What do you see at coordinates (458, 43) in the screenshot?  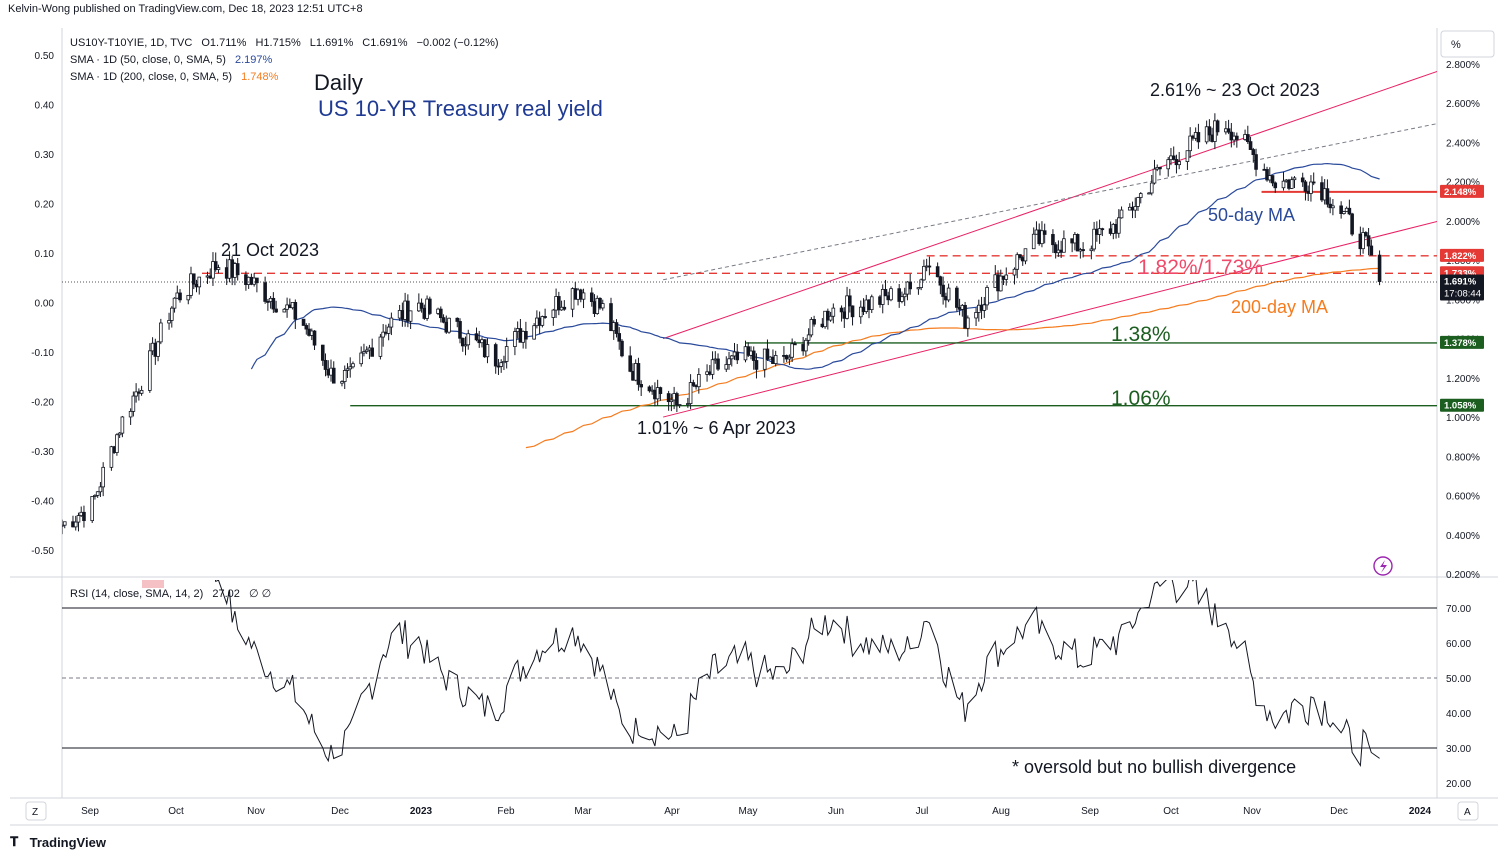 I see `change-text: −0.002 (−0.12%)` at bounding box center [458, 43].